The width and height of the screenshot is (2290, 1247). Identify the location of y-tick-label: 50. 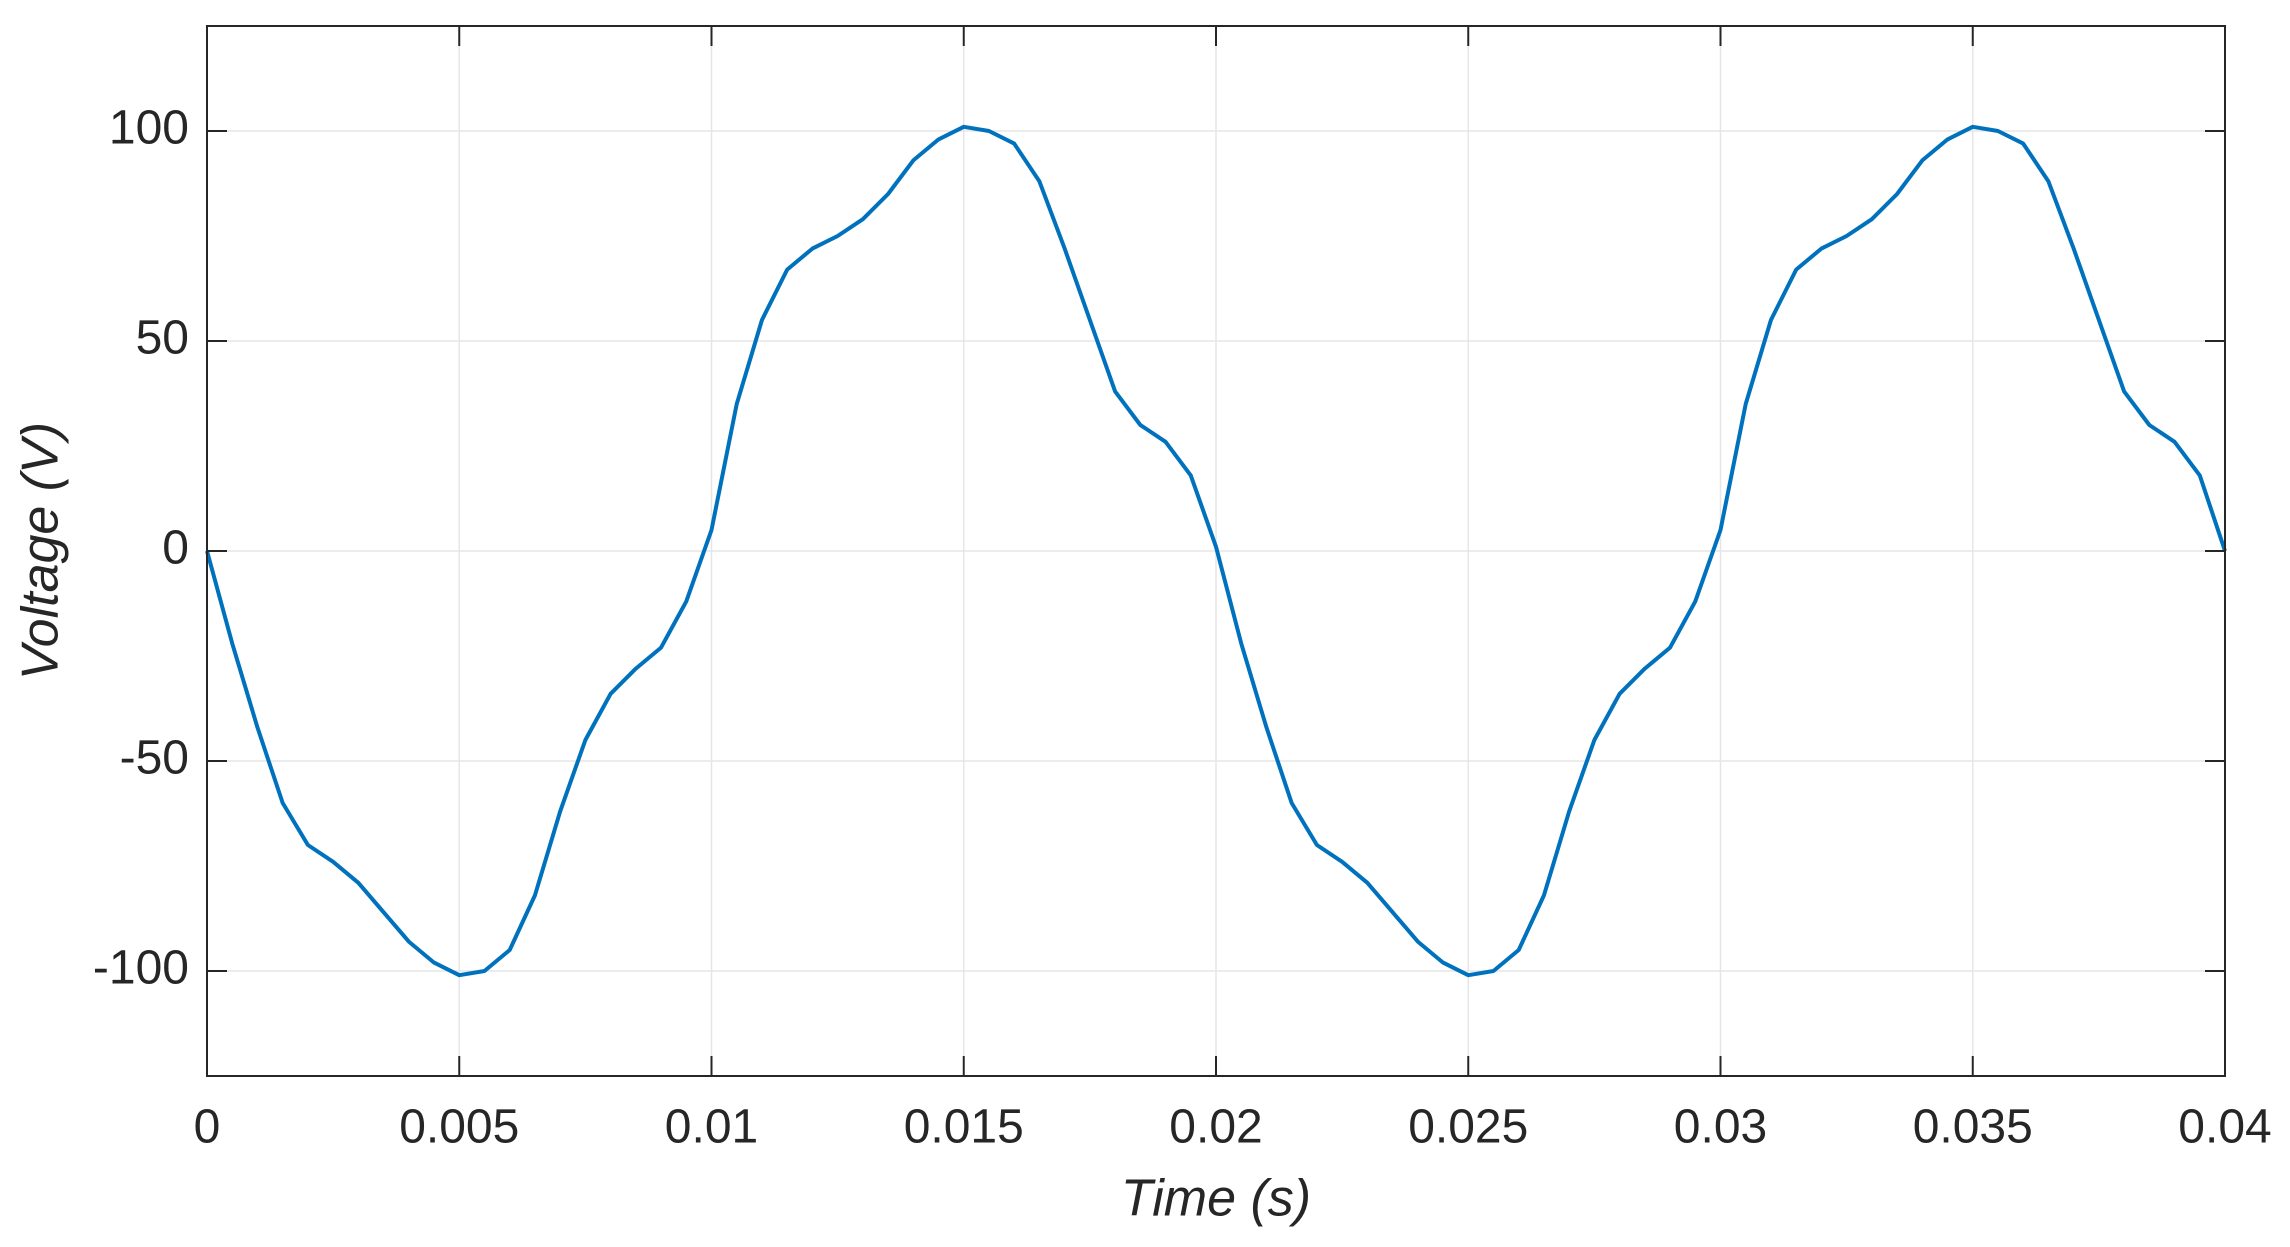
(162, 338).